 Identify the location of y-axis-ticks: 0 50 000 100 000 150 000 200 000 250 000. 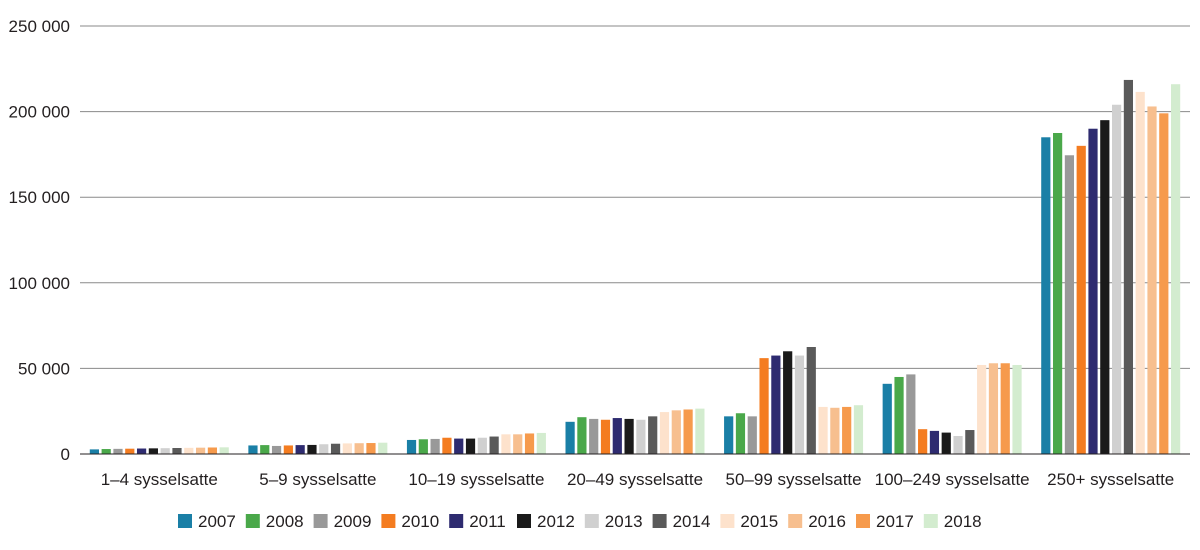
(39, 240).